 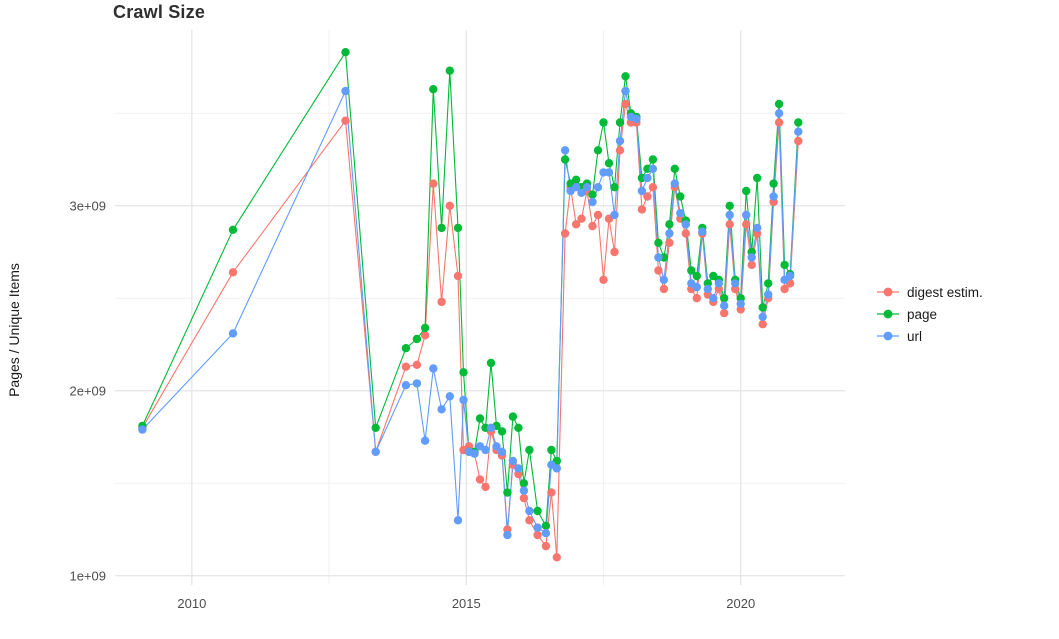 What do you see at coordinates (922, 314) in the screenshot?
I see `legend-label: page` at bounding box center [922, 314].